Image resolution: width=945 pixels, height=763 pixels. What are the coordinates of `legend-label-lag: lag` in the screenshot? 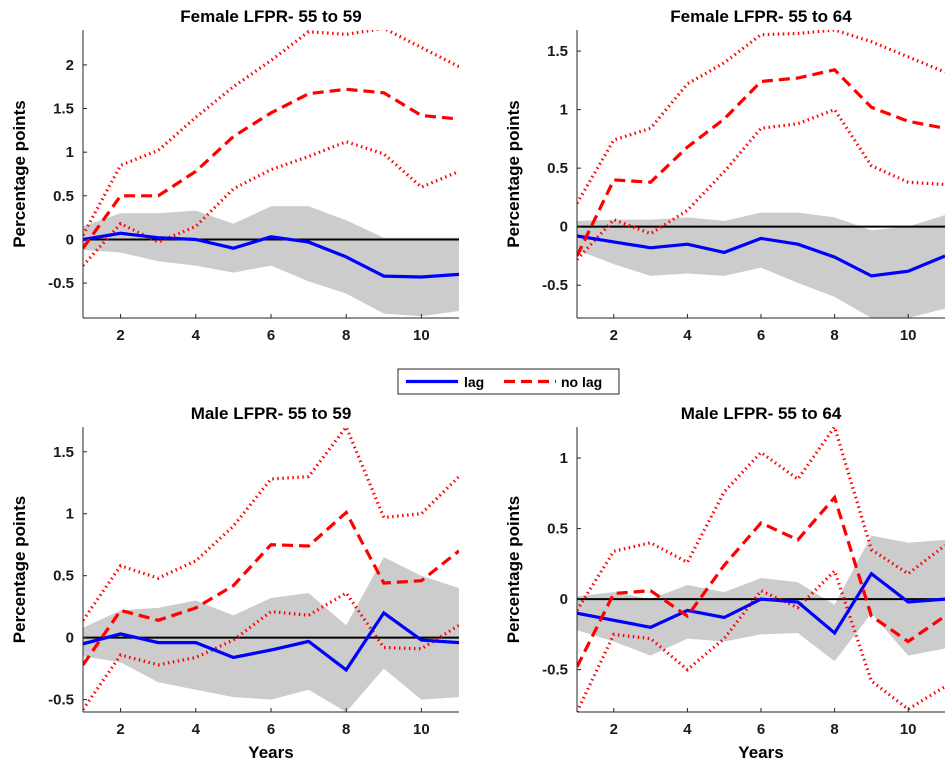 It's located at (474, 382).